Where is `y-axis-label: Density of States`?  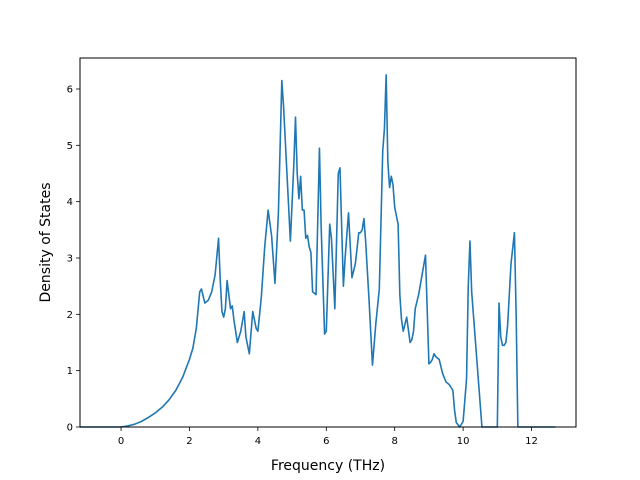 y-axis-label: Density of States is located at coordinates (46, 243).